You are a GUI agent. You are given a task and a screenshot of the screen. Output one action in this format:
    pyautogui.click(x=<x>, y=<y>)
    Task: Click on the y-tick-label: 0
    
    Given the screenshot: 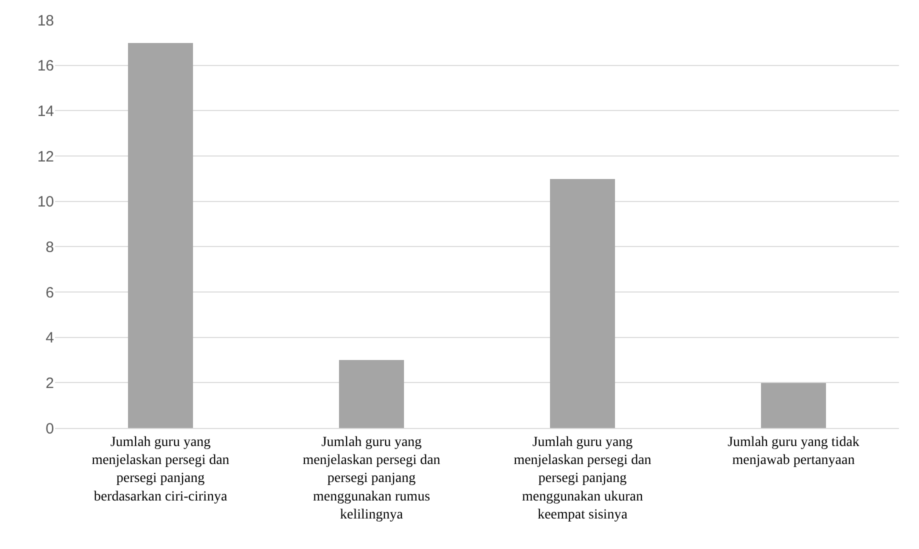 What is the action you would take?
    pyautogui.click(x=50, y=429)
    